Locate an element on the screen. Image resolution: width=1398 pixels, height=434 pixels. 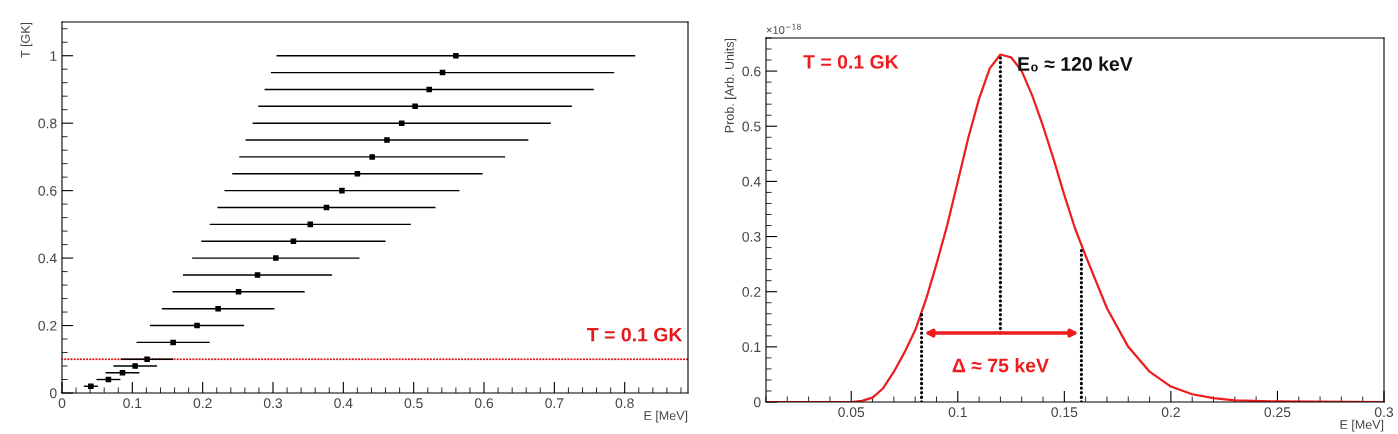
x-tick-label: 0.8 is located at coordinates (624, 403).